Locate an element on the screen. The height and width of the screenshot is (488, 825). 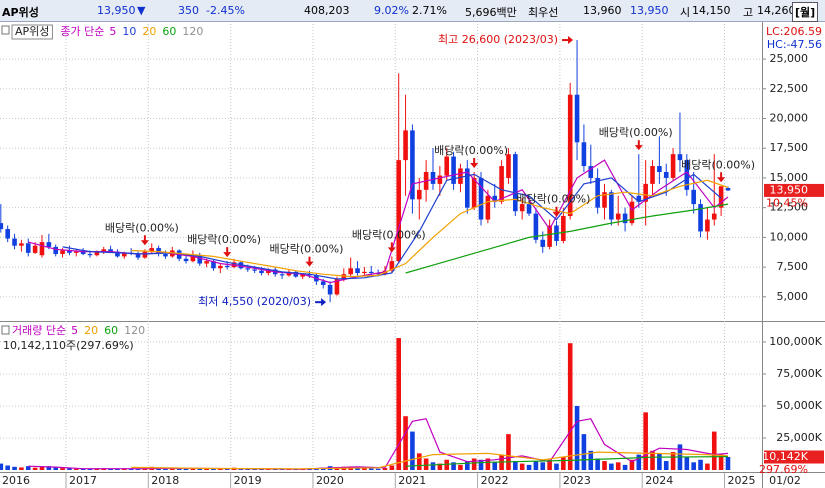
x-tick-label: 2016 is located at coordinates (16, 480).